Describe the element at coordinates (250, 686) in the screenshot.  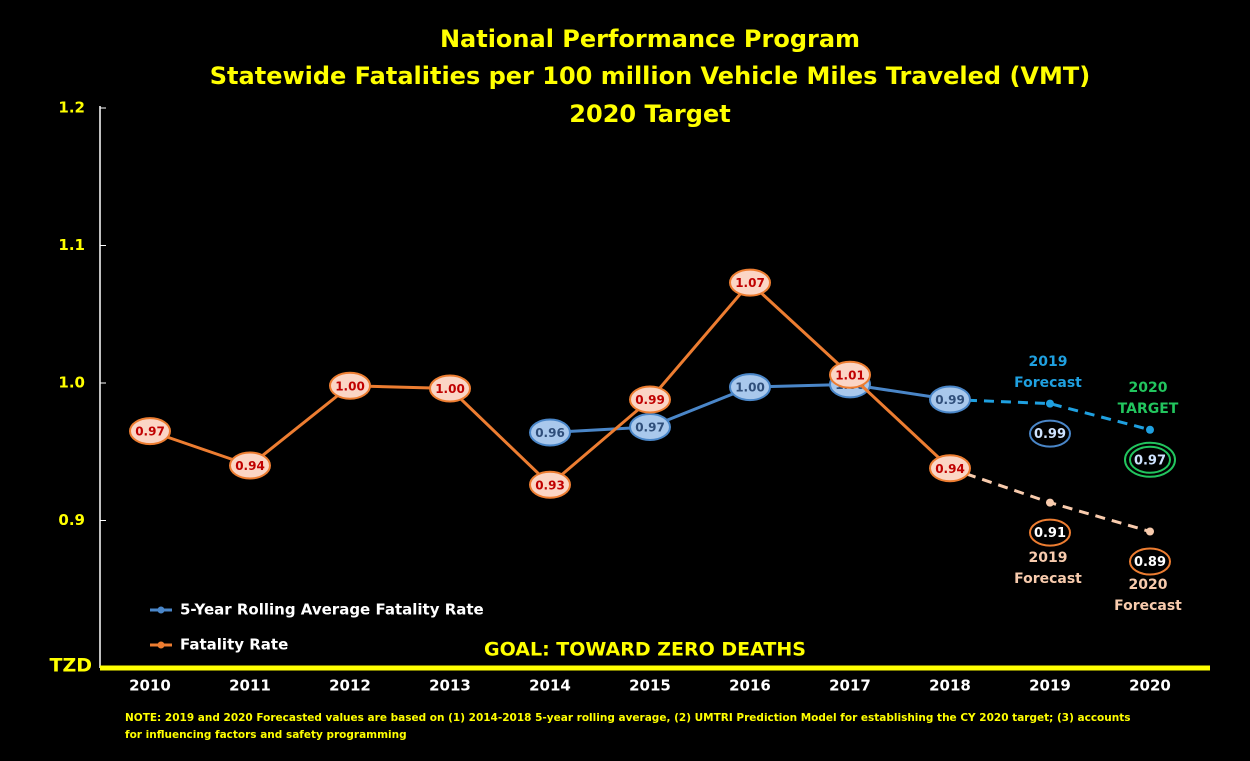
I see `x-tick-label: 2011` at that location.